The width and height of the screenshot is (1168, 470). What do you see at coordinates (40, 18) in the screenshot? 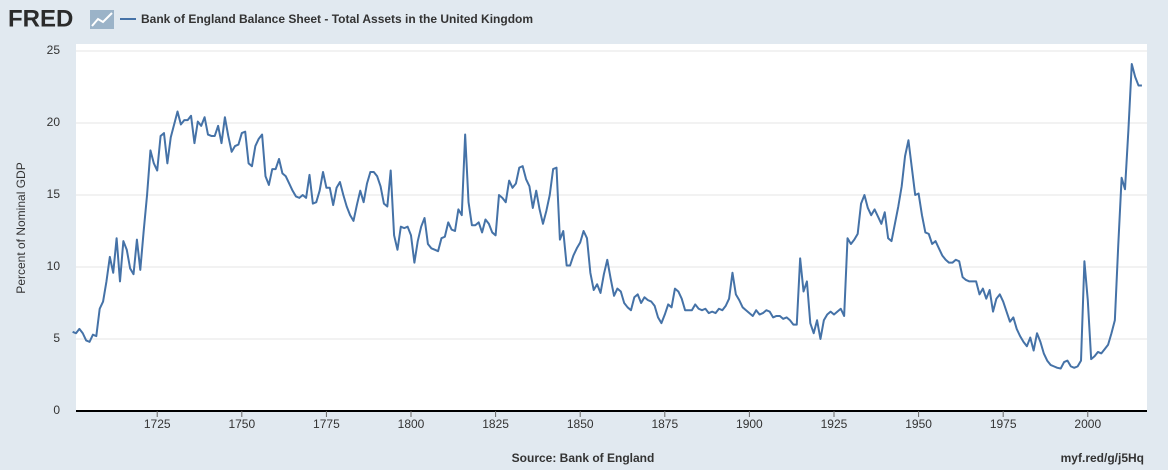
I see `logo: FRED` at bounding box center [40, 18].